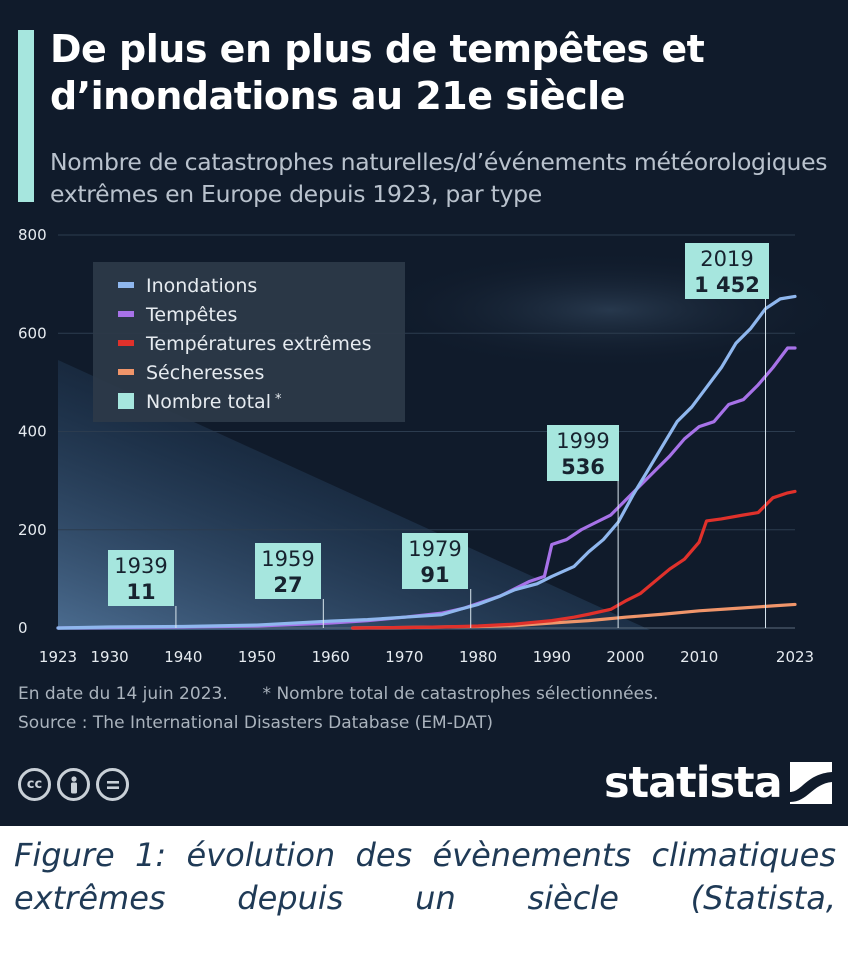  I want to click on annotation-value: 1 452, so click(727, 285).